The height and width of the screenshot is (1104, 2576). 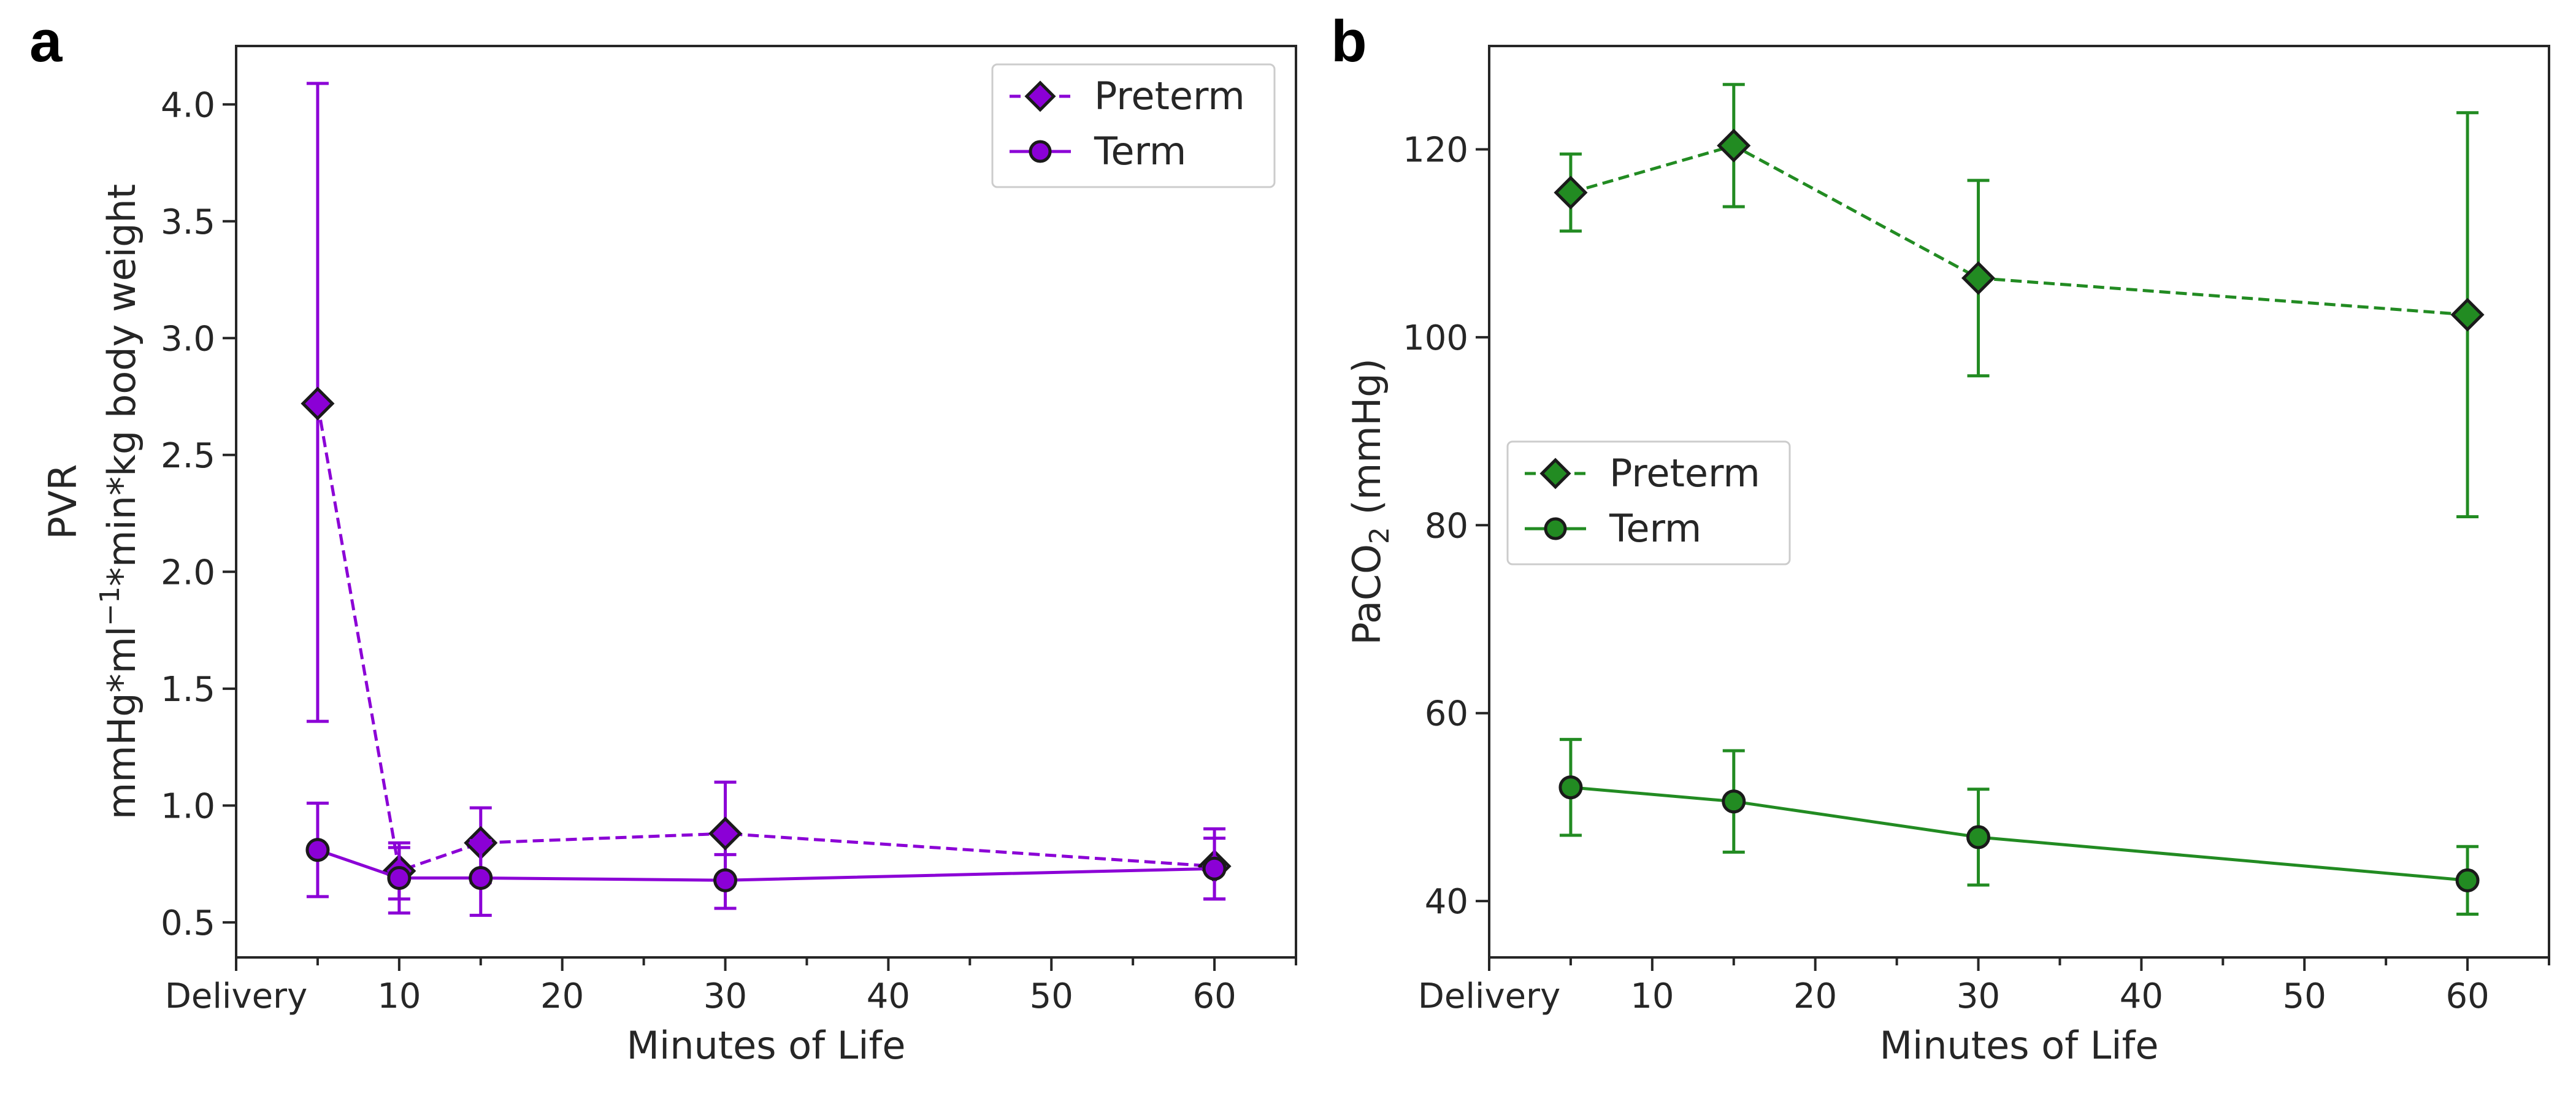 I want to click on panel-a-y-tick-label: 2.0, so click(x=188, y=572).